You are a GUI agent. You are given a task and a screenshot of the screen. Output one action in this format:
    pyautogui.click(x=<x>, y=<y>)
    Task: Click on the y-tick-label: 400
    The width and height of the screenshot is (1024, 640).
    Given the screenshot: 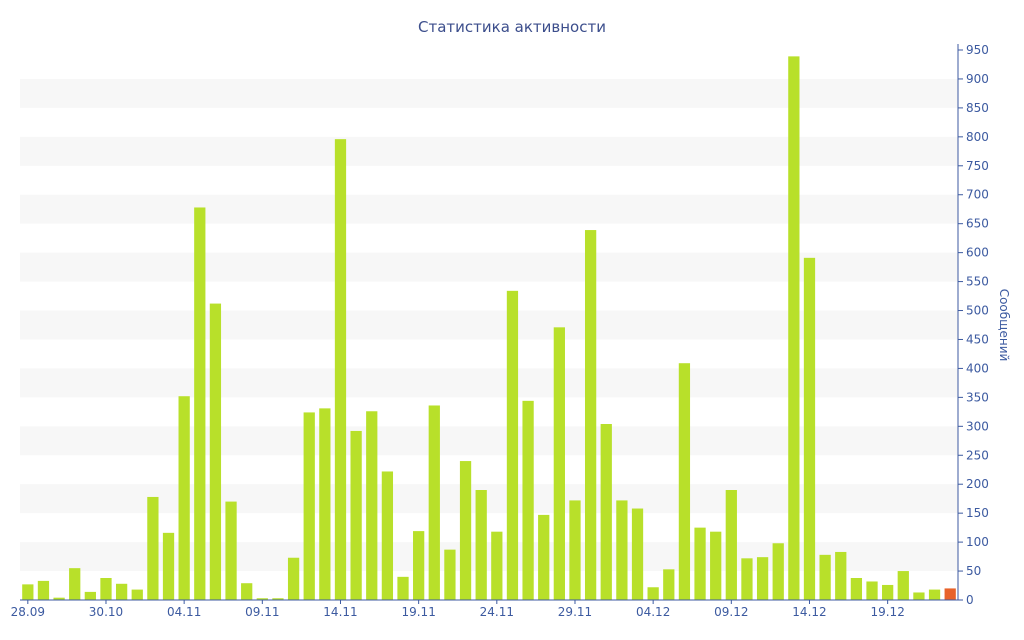 What is the action you would take?
    pyautogui.click(x=977, y=368)
    